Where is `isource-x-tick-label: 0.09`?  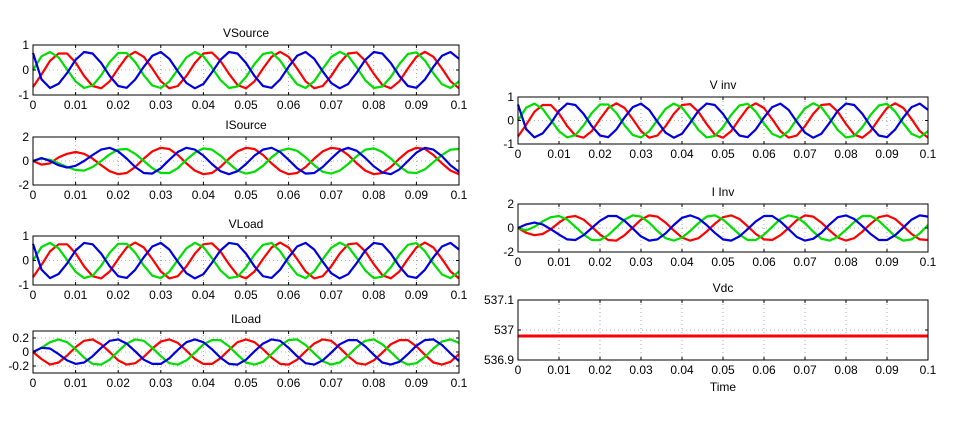 isource-x-tick-label: 0.09 is located at coordinates (417, 195).